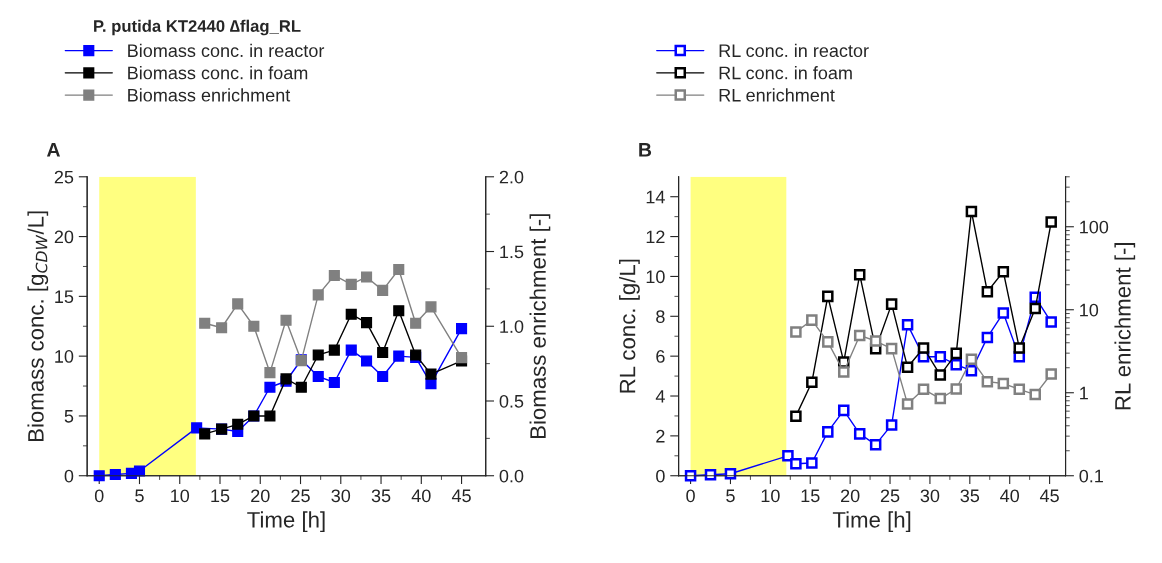 Image resolution: width=1162 pixels, height=563 pixels. Describe the element at coordinates (512, 326) in the screenshot. I see `y2-tick-label: 1.0` at that location.